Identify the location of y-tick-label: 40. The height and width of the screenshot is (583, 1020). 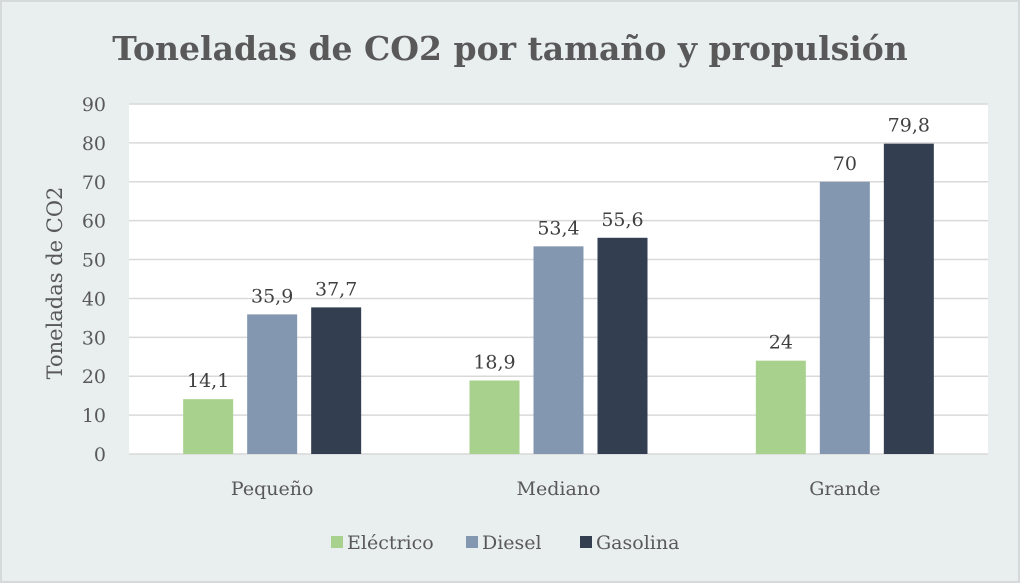
(94, 299).